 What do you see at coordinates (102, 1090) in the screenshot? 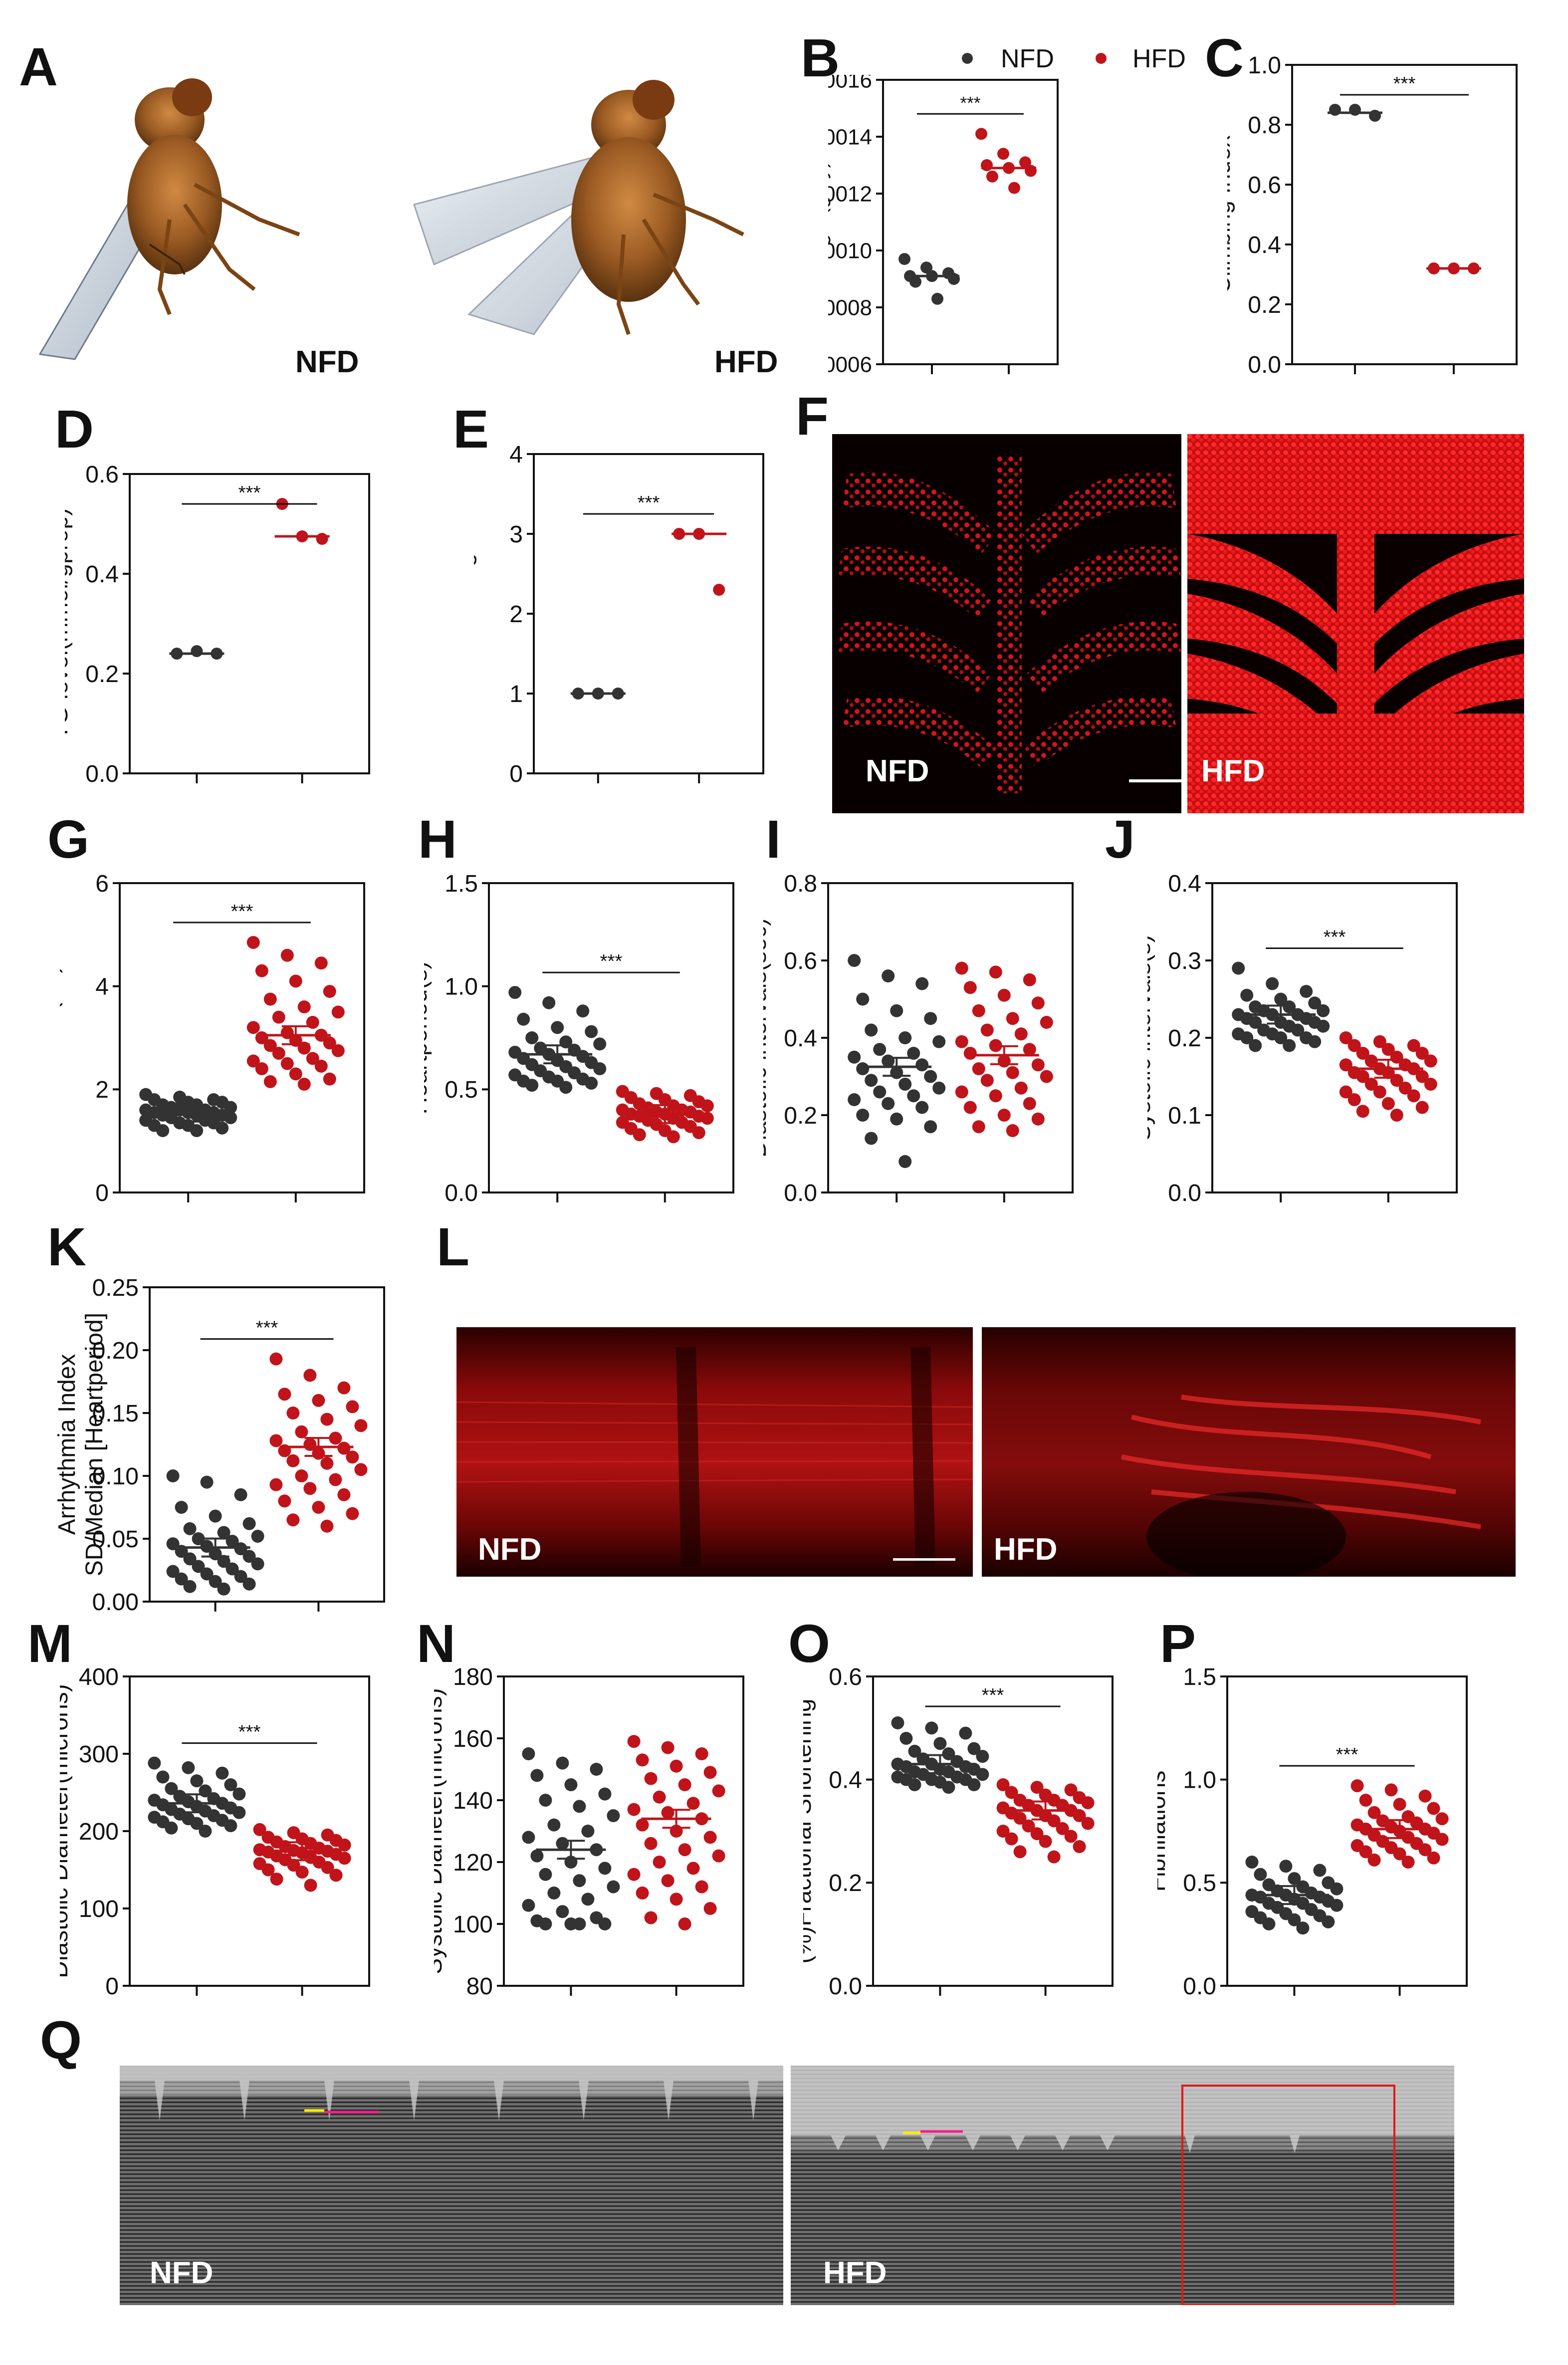
I see `y-tick-label-g: 2` at bounding box center [102, 1090].